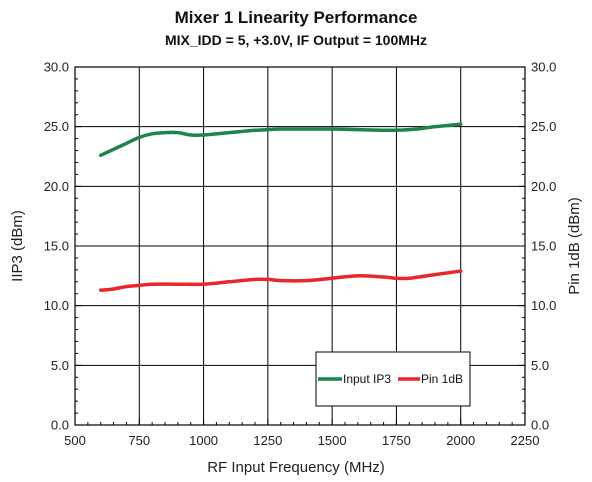  Describe the element at coordinates (543, 186) in the screenshot. I see `y-right-tick-label: 20.0` at that location.